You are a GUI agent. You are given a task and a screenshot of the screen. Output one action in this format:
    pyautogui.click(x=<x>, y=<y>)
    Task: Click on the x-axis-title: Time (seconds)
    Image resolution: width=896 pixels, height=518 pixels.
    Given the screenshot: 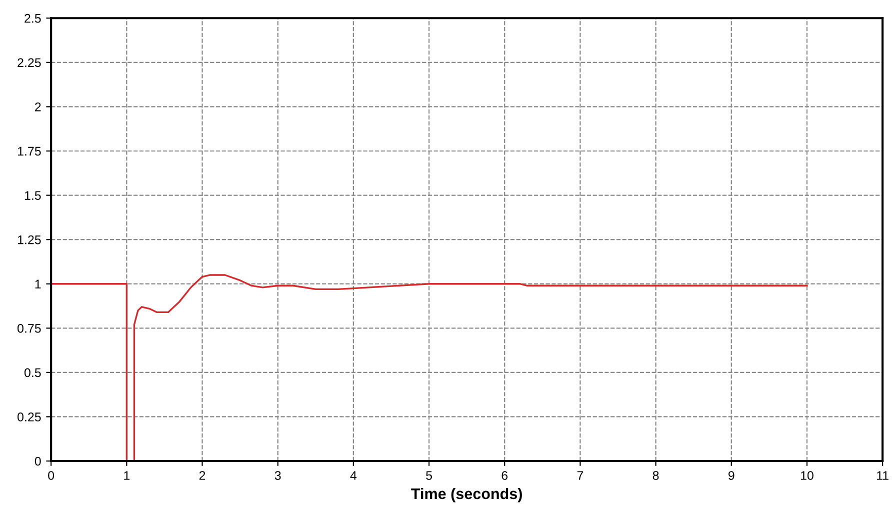 What is the action you would take?
    pyautogui.click(x=466, y=495)
    